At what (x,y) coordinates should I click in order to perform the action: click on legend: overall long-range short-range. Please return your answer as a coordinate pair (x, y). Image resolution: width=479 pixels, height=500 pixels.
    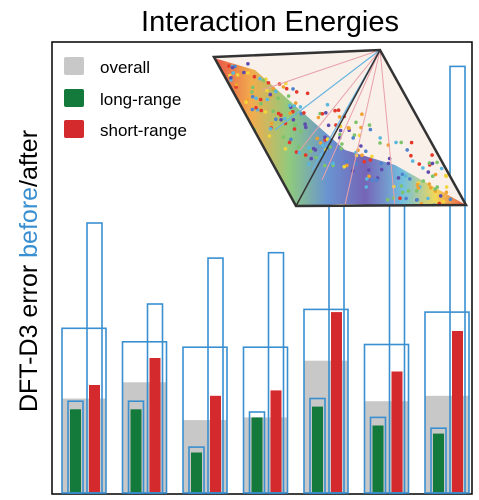
    Looking at the image, I should click on (125, 98).